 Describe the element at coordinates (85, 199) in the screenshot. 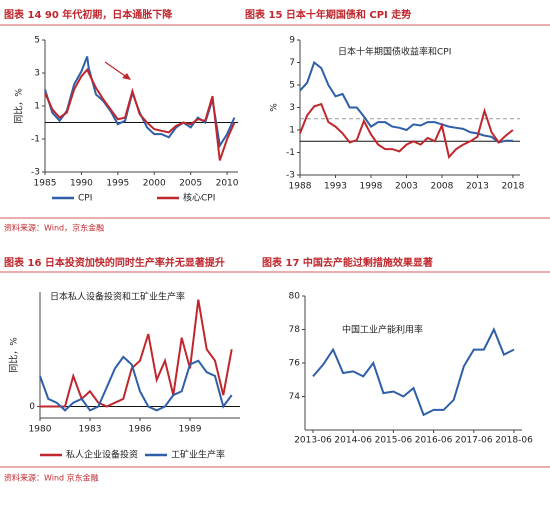

I see `legend-label: CPI` at that location.